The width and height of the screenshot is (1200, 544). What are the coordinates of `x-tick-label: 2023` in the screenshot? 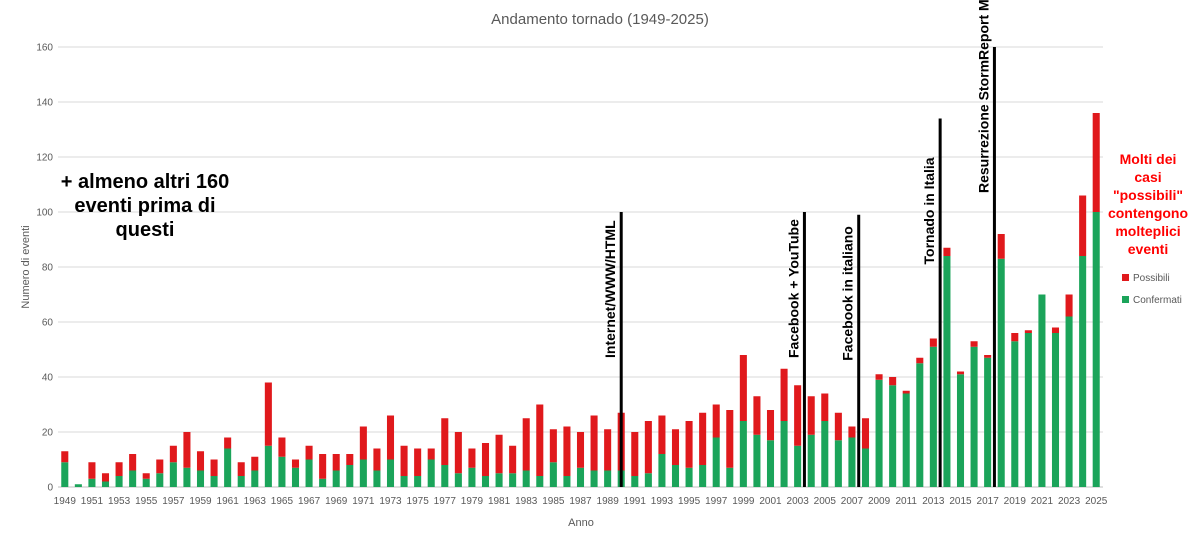 It's located at (1069, 501).